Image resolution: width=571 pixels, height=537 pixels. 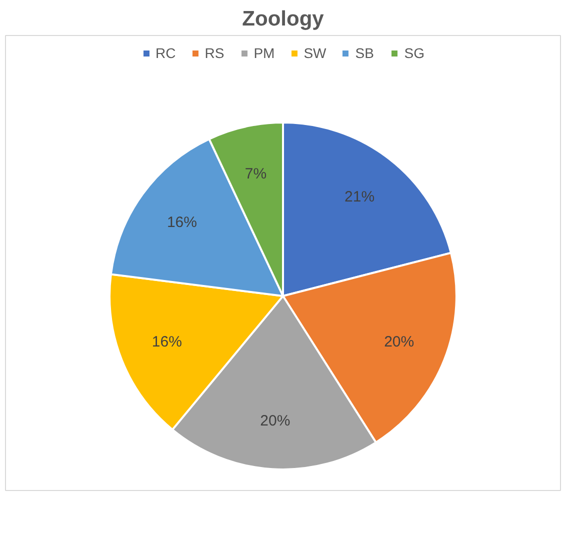 What do you see at coordinates (359, 197) in the screenshot?
I see `data-label: 21%` at bounding box center [359, 197].